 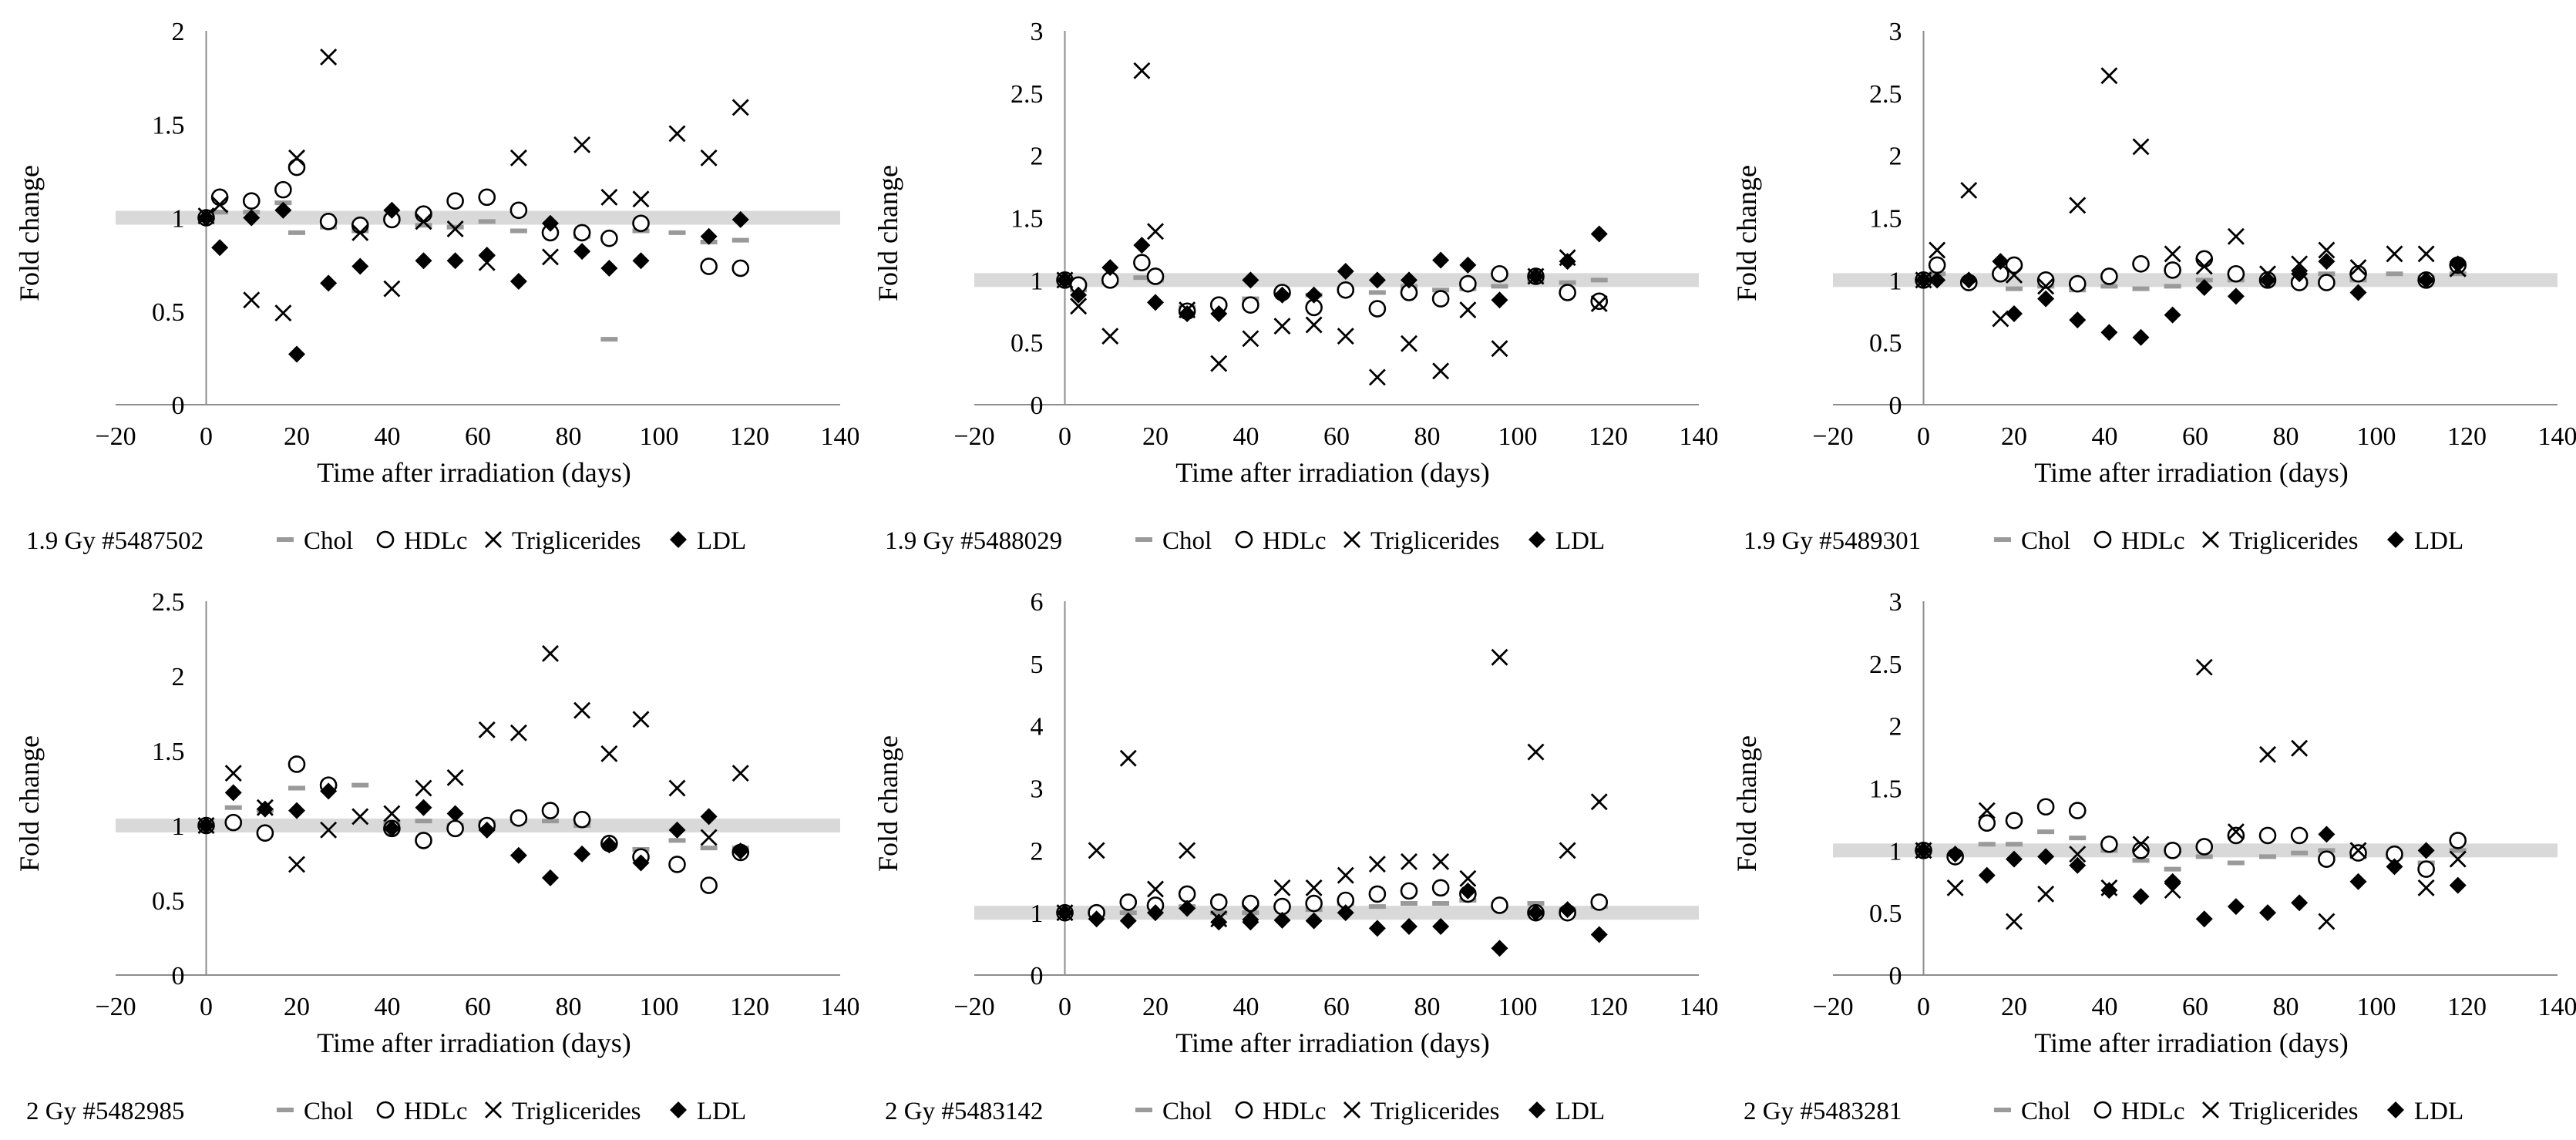 I want to click on y-tick-label: 1.5, so click(x=1027, y=219).